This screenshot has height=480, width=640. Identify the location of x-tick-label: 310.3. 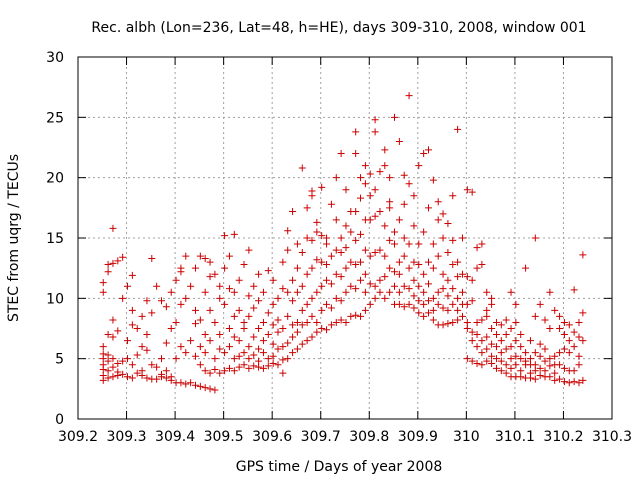
(612, 437).